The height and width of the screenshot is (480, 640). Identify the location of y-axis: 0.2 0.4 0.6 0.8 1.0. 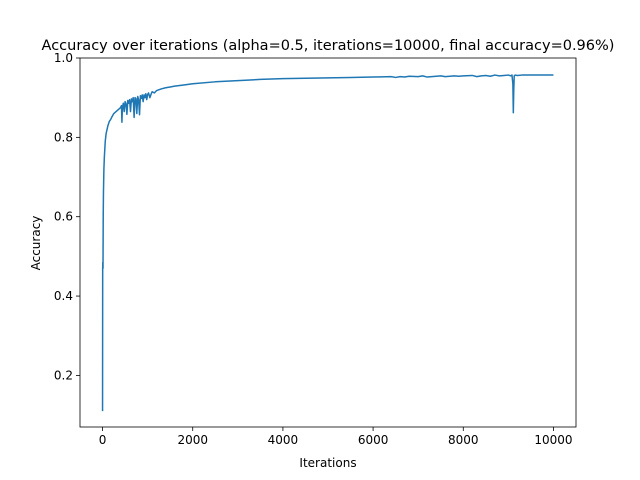
(67, 216).